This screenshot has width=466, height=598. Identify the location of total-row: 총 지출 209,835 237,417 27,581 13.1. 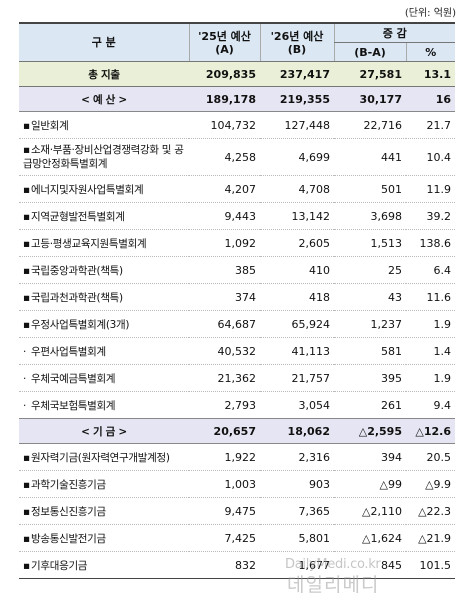
(237, 74).